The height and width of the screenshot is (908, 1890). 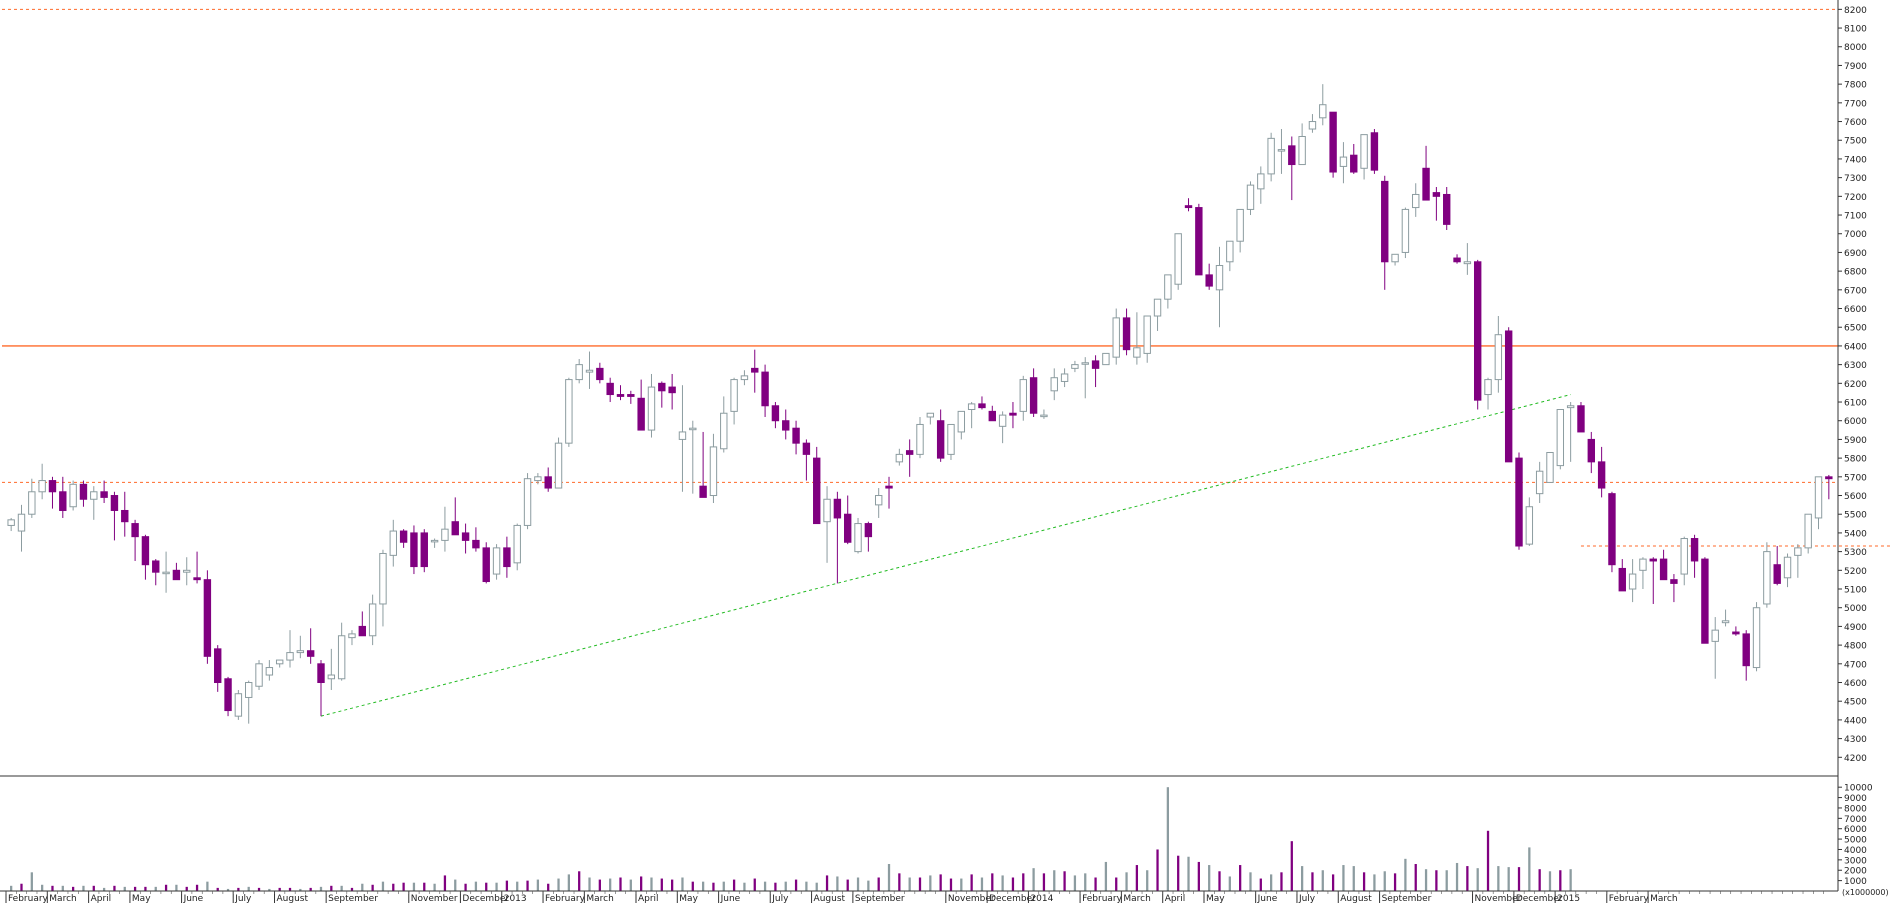 I want to click on x-tick-label: June, so click(x=730, y=899).